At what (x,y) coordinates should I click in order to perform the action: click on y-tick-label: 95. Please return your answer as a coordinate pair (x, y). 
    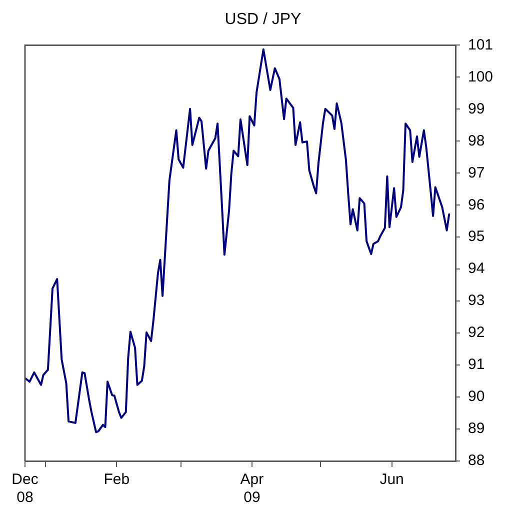
    Looking at the image, I should click on (476, 237).